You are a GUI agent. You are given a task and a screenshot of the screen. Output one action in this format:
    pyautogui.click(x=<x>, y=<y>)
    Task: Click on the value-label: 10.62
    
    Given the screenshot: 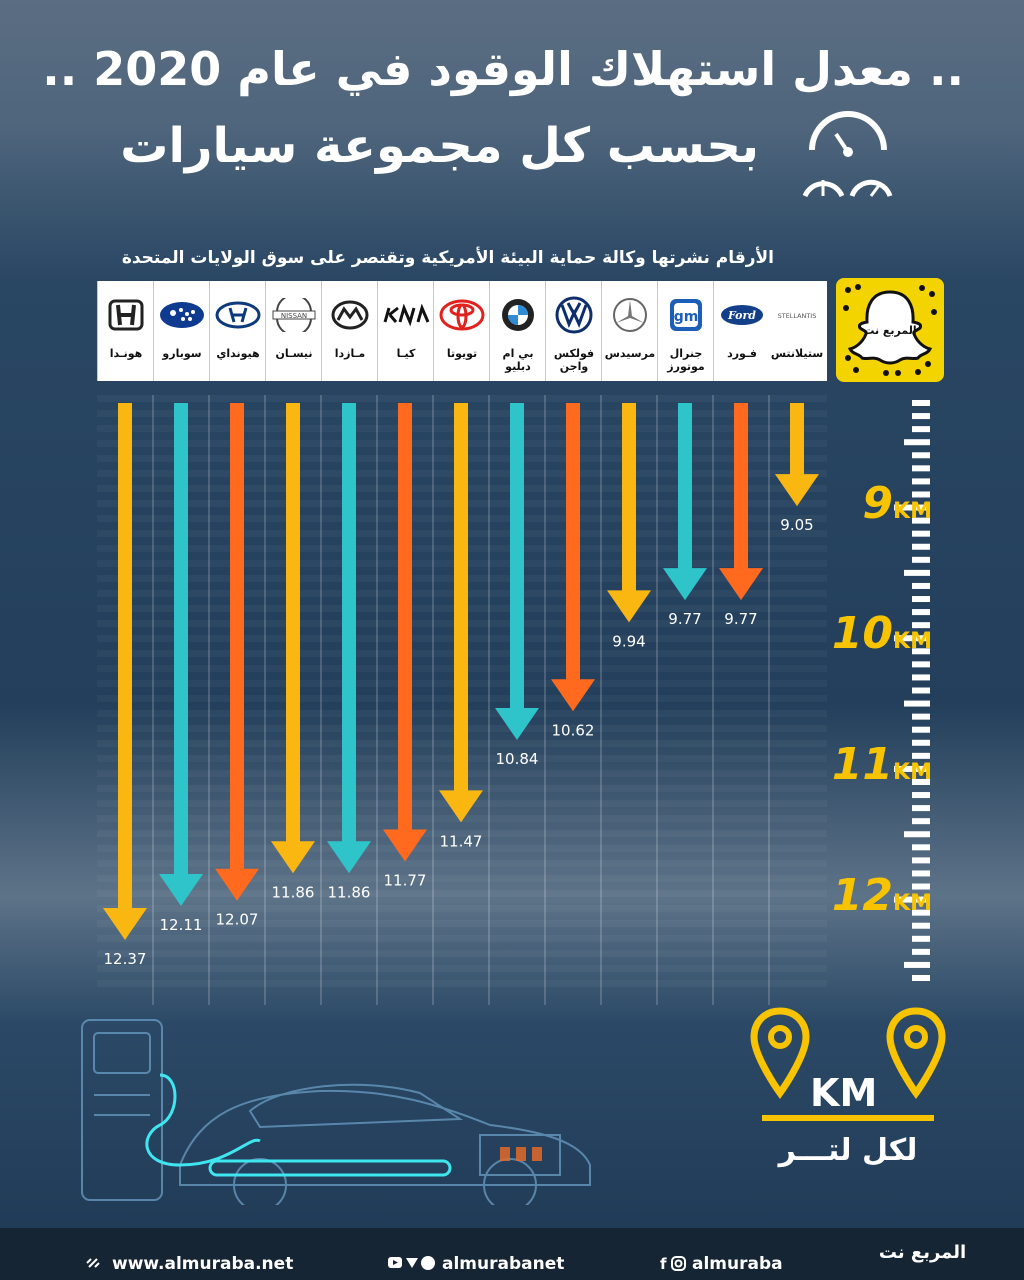 What is the action you would take?
    pyautogui.click(x=573, y=730)
    